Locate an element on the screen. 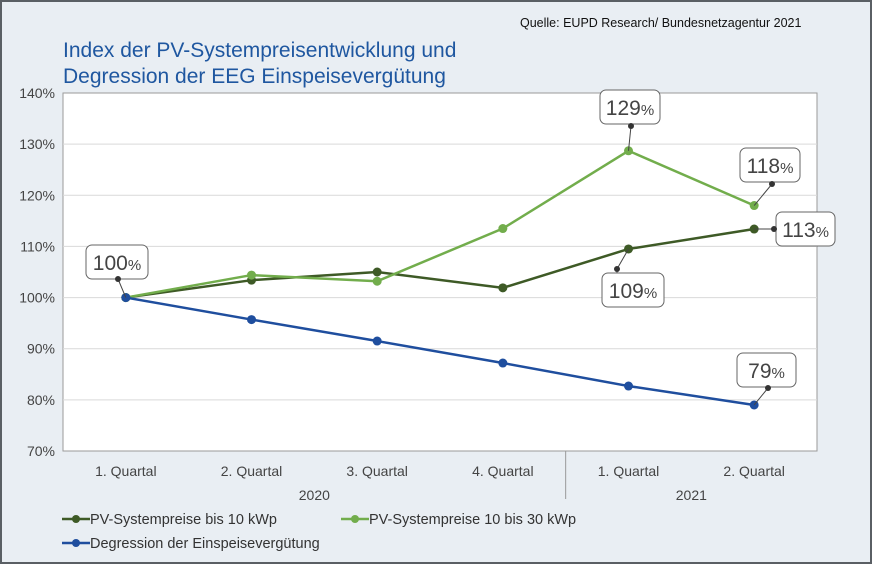 This screenshot has width=872, height=564. data-label: 118% is located at coordinates (770, 166).